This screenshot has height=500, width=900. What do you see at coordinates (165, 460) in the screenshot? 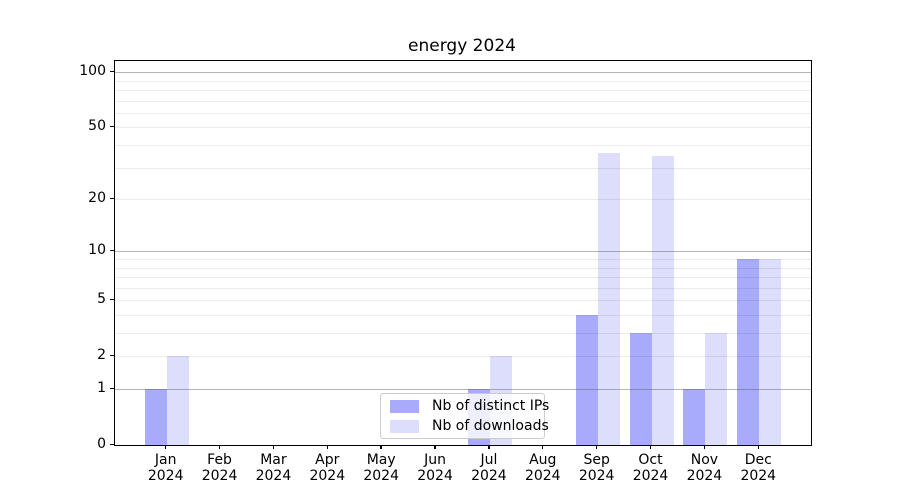
I see `x-tick-label-month: Jan` at bounding box center [165, 460].